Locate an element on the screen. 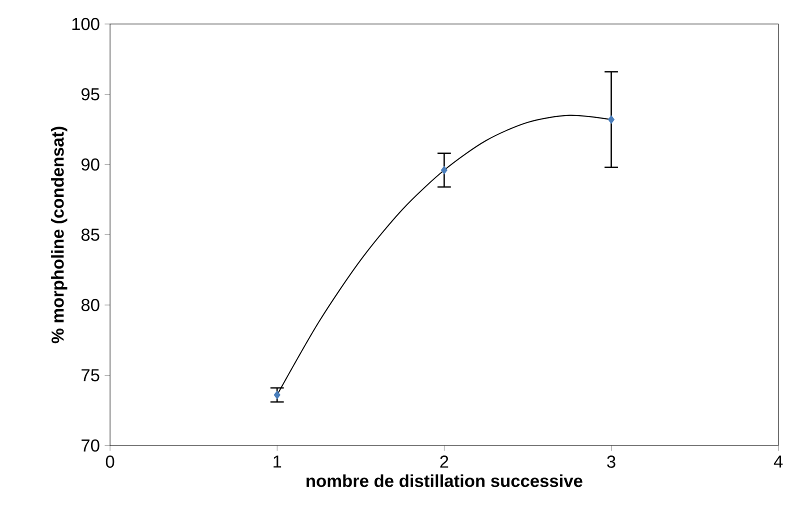 This screenshot has width=811, height=522. y-tick-label: 90 is located at coordinates (91, 164).